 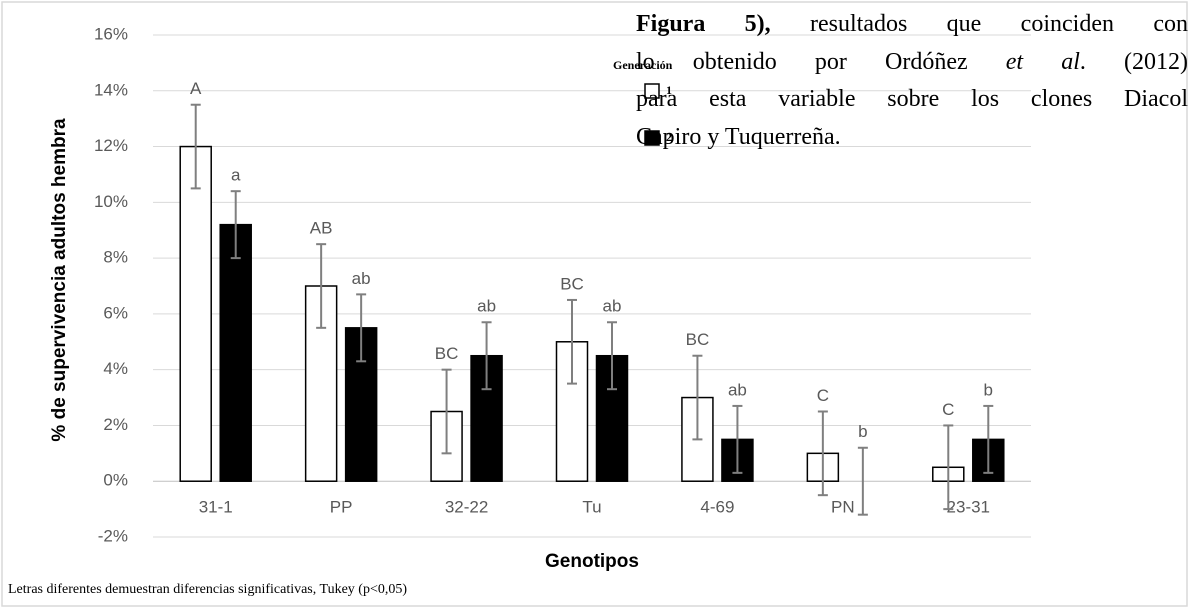 What do you see at coordinates (113, 535) in the screenshot?
I see `y-tick-label: -2%` at bounding box center [113, 535].